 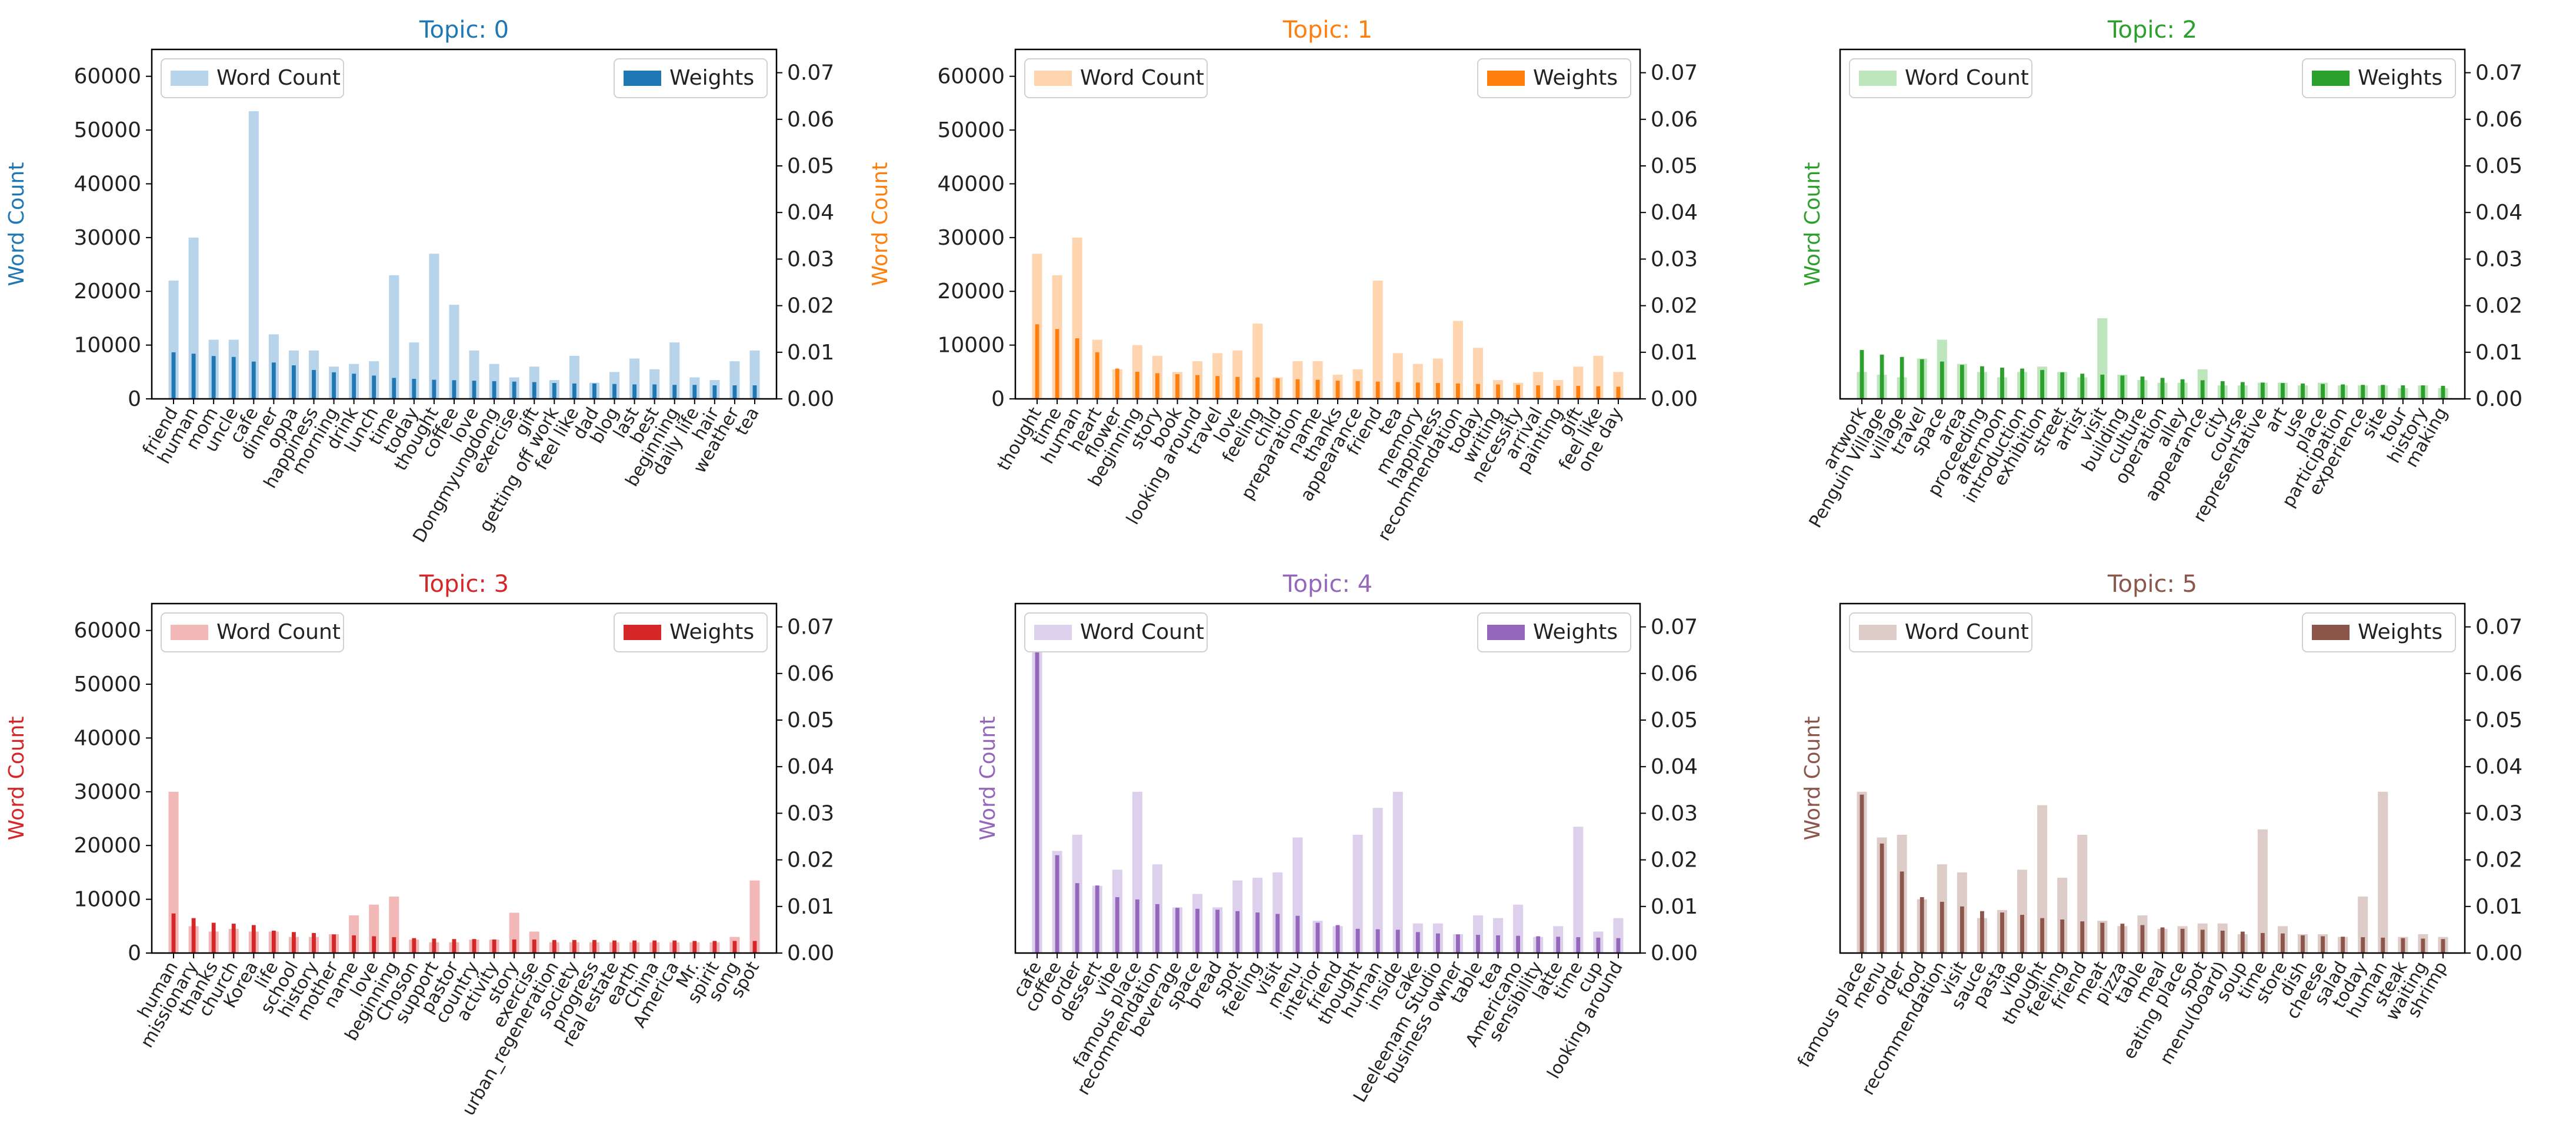 What do you see at coordinates (108, 738) in the screenshot?
I see `y-left-tick-label: 40000` at bounding box center [108, 738].